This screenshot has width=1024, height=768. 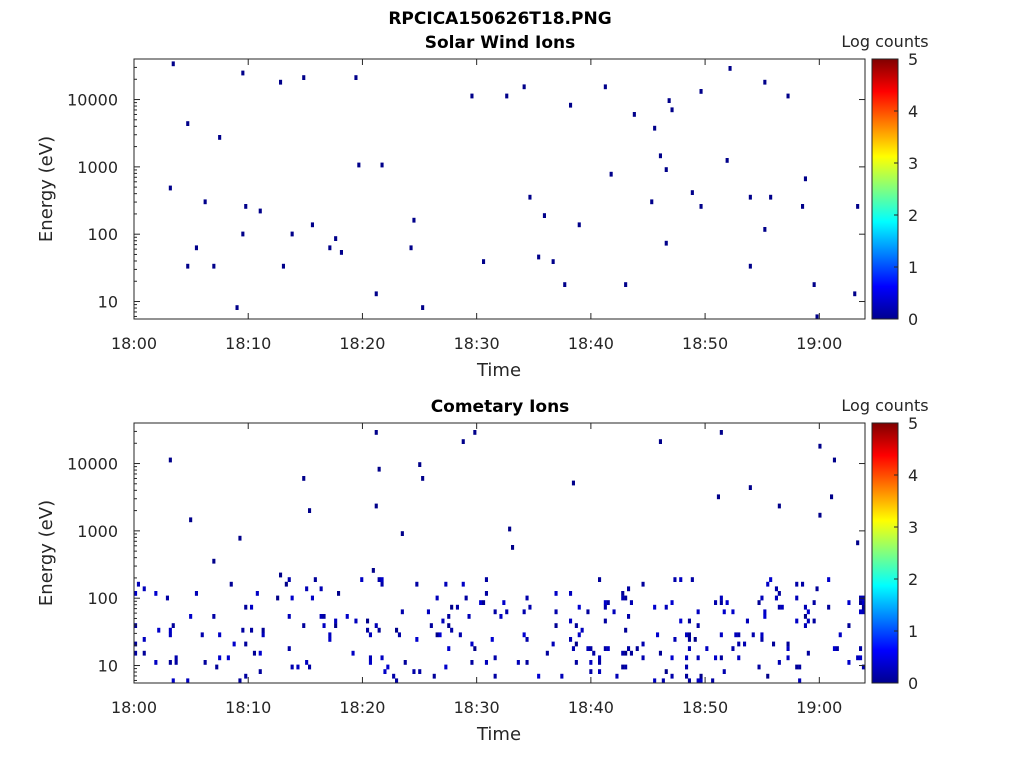 What do you see at coordinates (498, 734) in the screenshot?
I see `x-axis-label: Time` at bounding box center [498, 734].